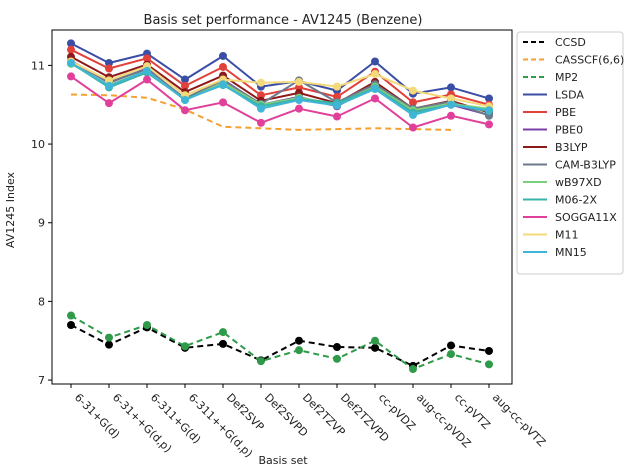  What do you see at coordinates (589, 60) in the screenshot?
I see `legend-label: CASSCF(6,6)` at bounding box center [589, 60].